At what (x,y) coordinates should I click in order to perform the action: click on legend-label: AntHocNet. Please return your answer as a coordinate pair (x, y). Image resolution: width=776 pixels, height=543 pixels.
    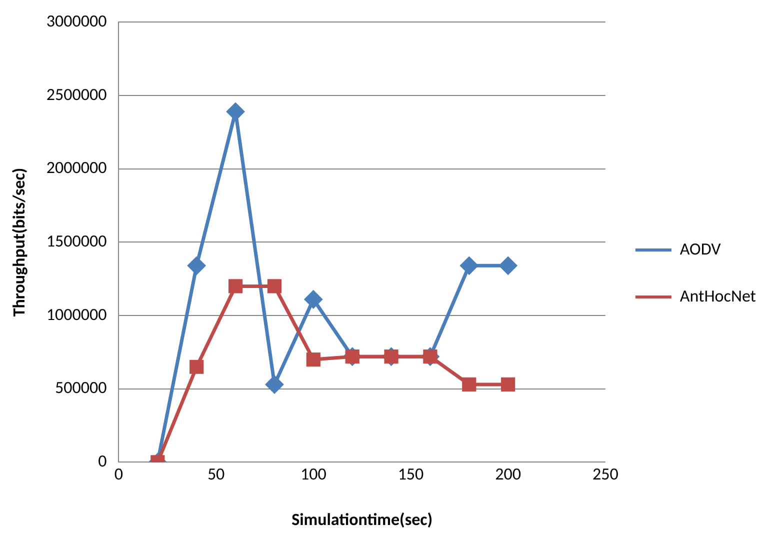
    Looking at the image, I should click on (718, 295).